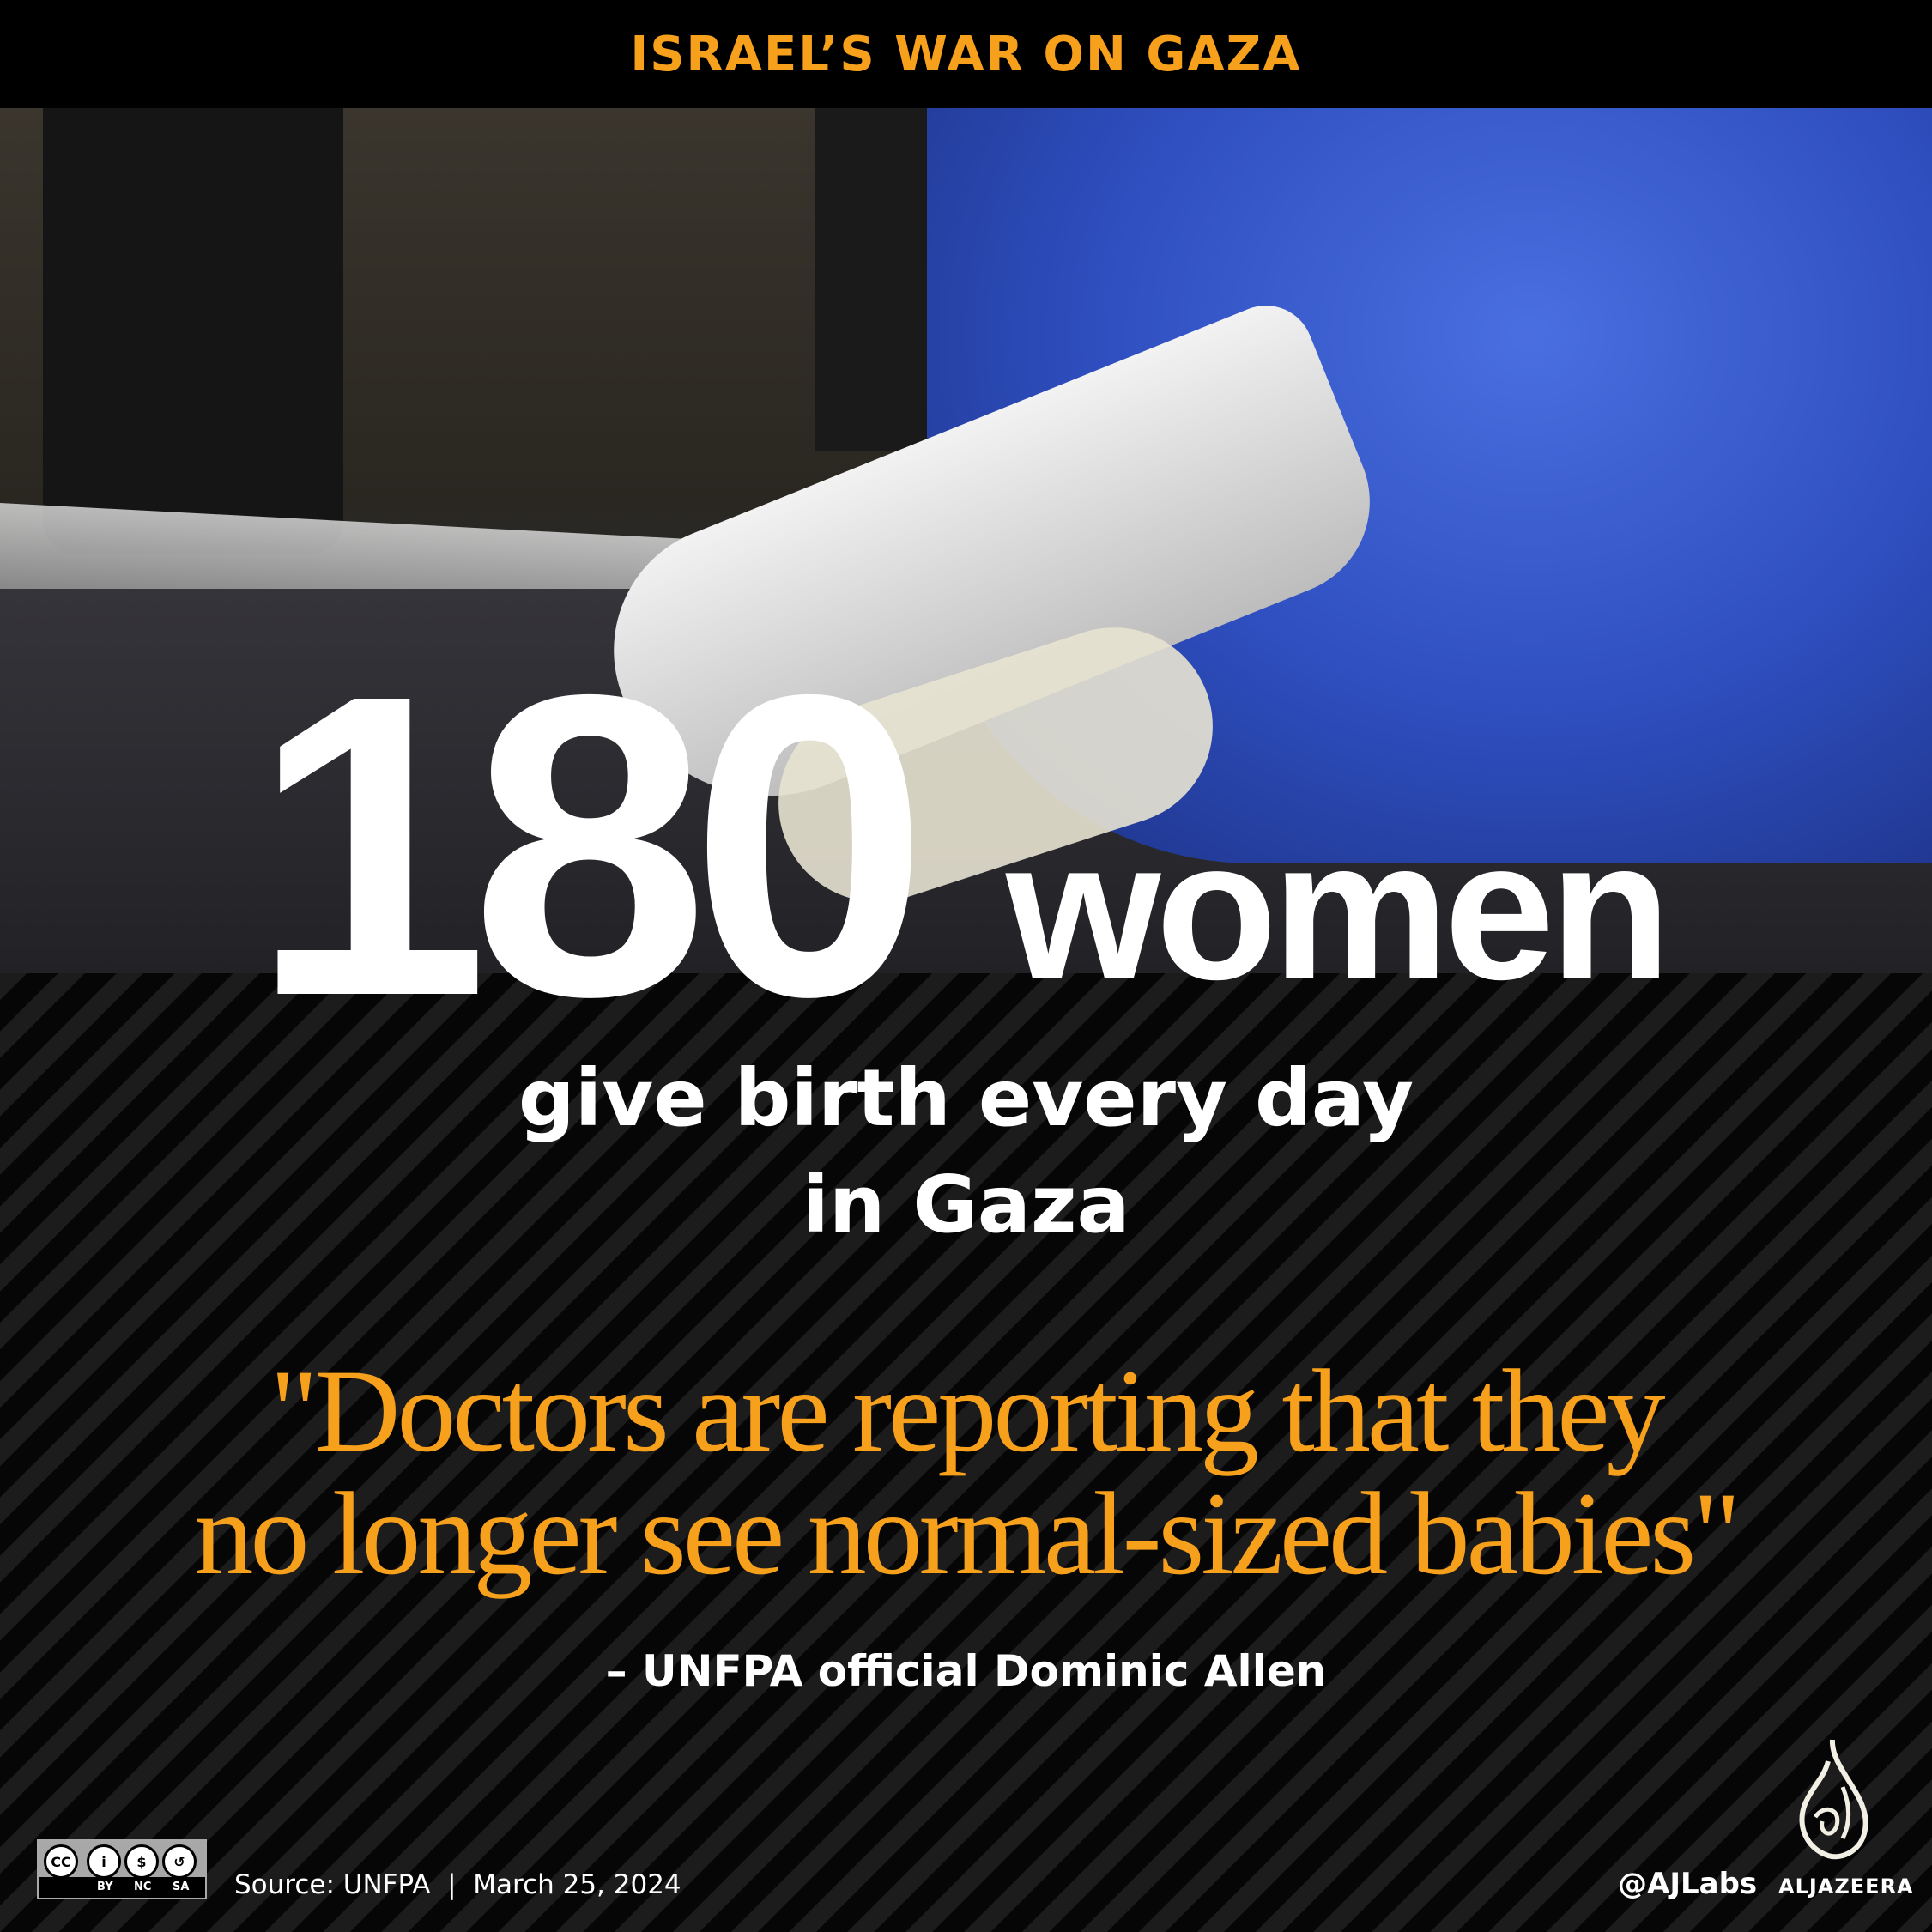 This screenshot has width=1932, height=1932. What do you see at coordinates (1846, 1887) in the screenshot?
I see `brand-wordmark: ALJAZEERA` at bounding box center [1846, 1887].